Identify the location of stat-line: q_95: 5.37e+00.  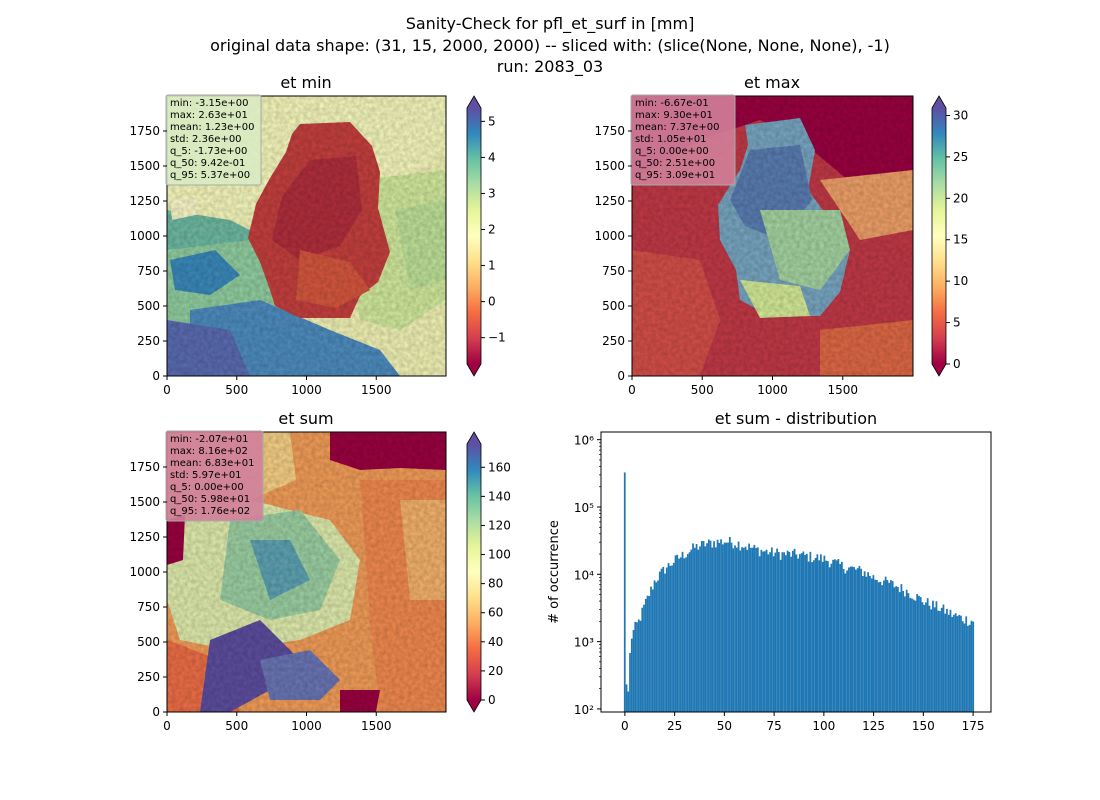
(210, 175).